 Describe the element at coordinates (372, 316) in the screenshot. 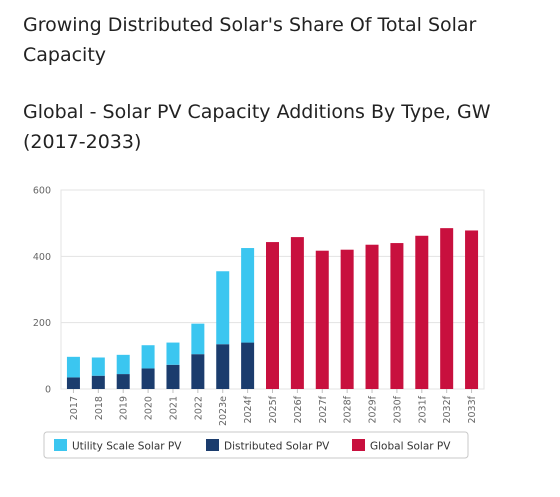

I see `bar-global-2029f` at that location.